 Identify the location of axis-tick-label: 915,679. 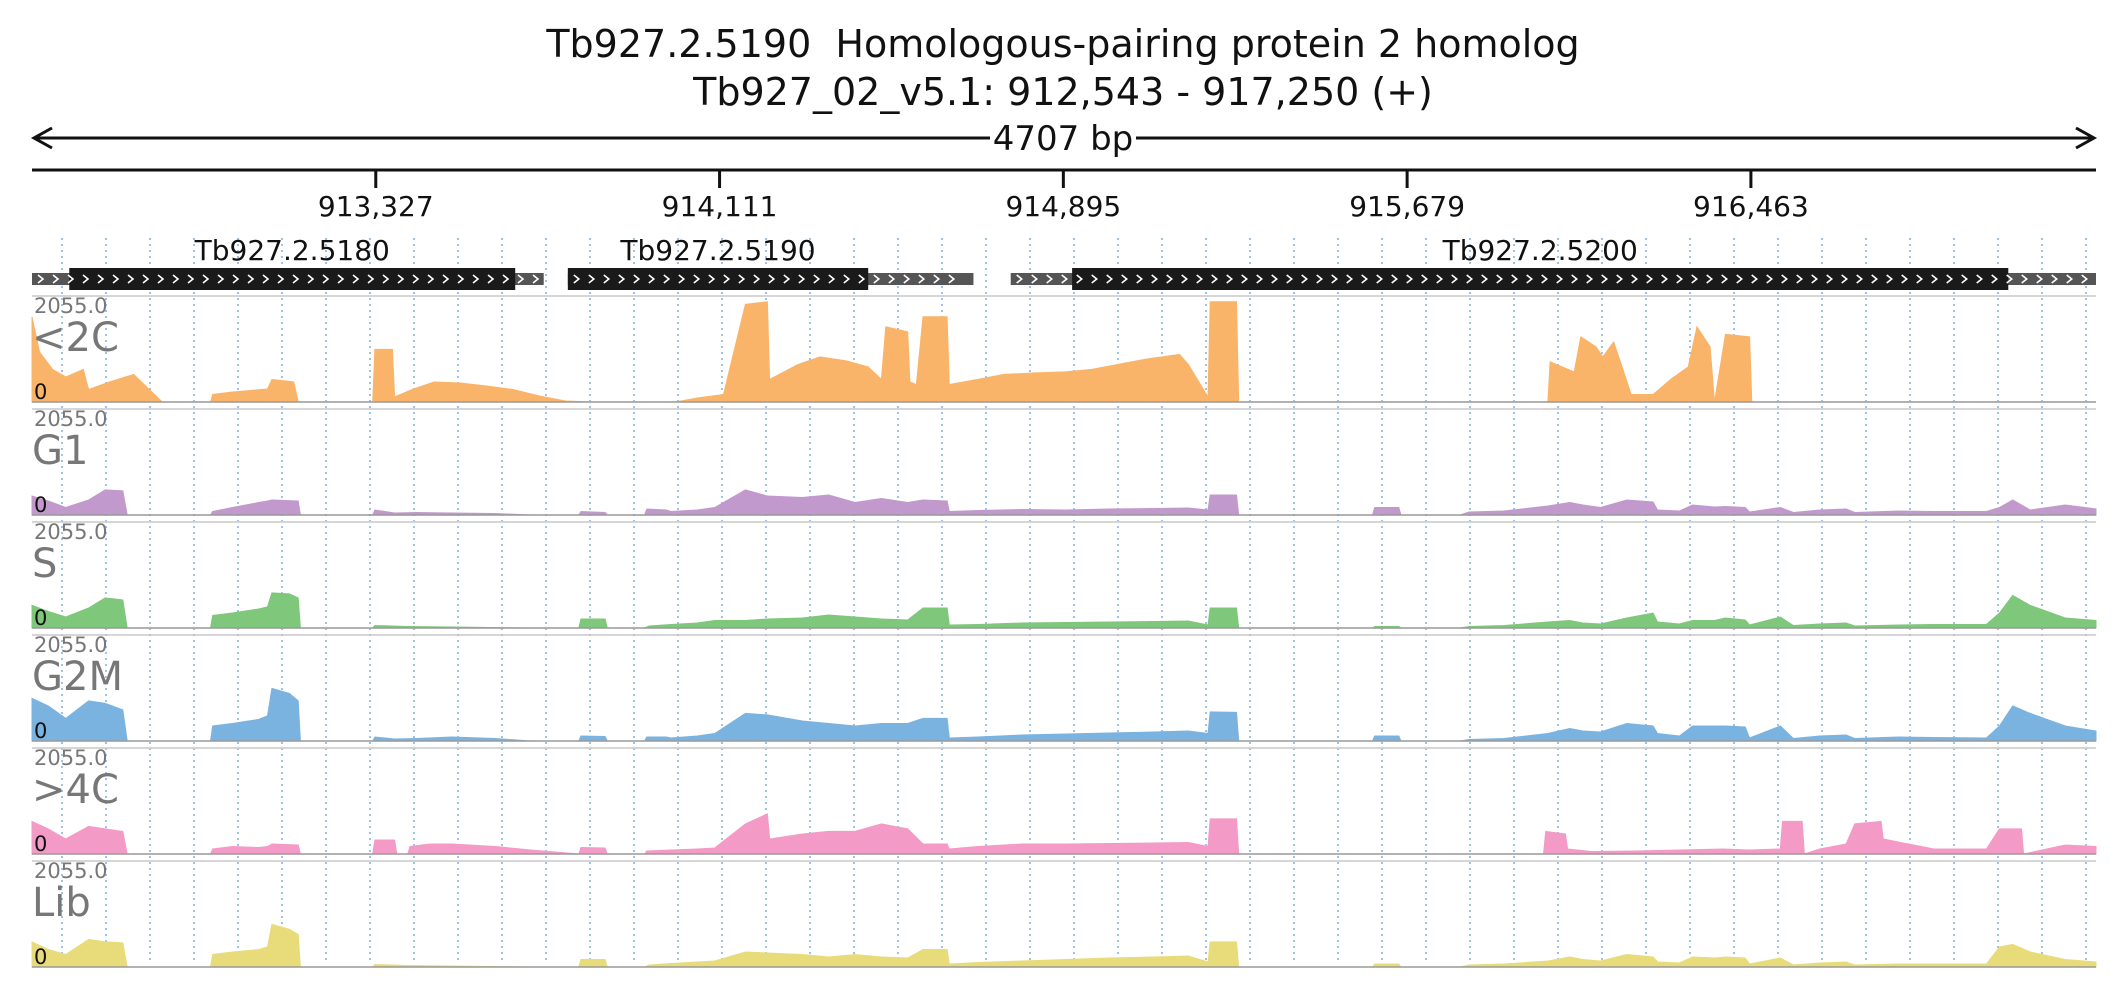
(1407, 206).